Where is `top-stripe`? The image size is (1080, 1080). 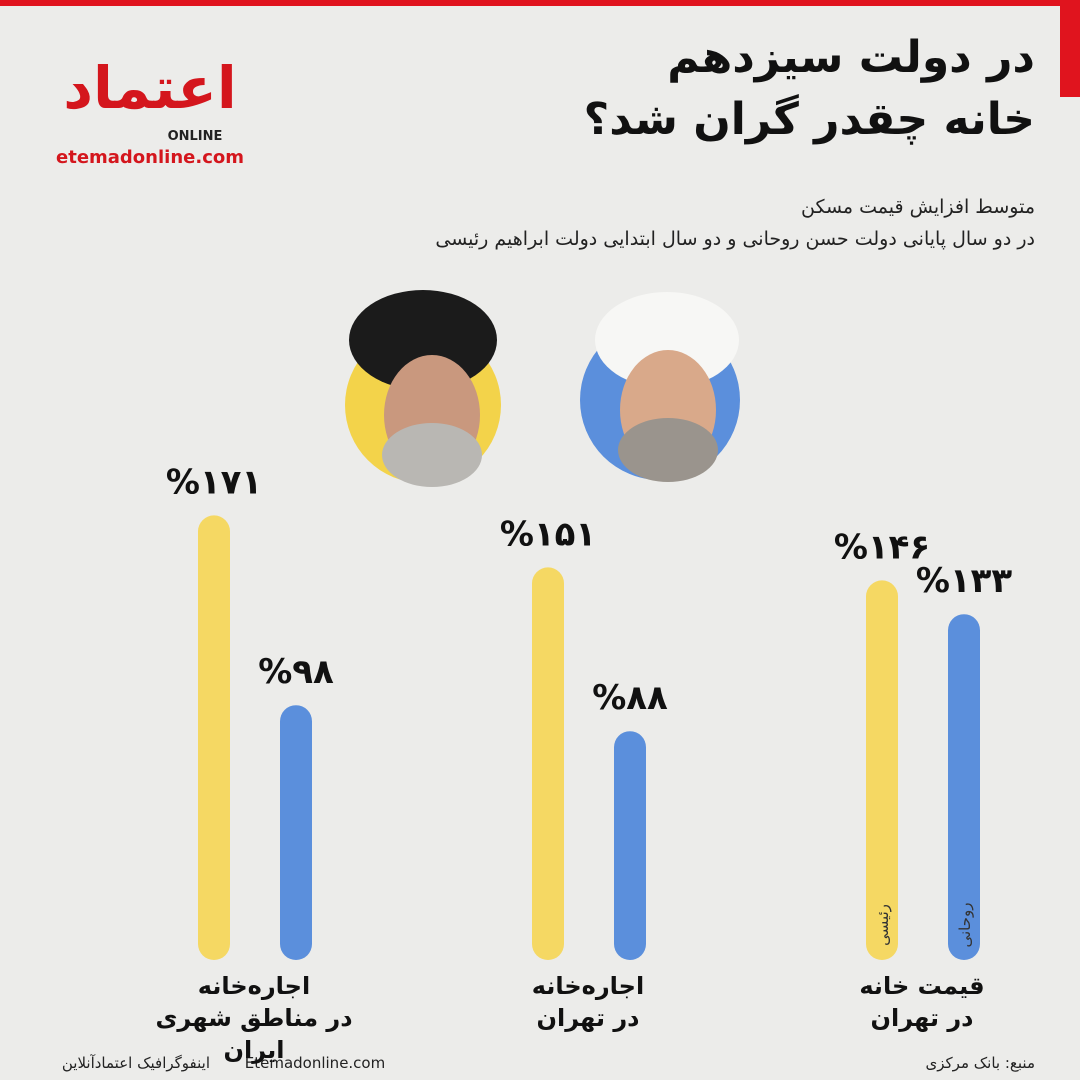 top-stripe is located at coordinates (540, 3).